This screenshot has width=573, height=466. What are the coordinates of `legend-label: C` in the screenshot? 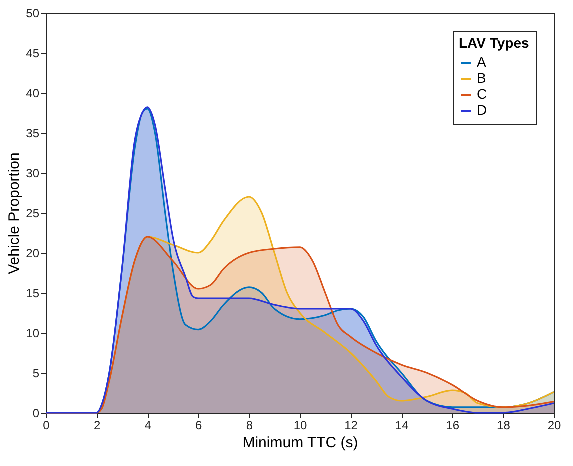 It's located at (482, 94).